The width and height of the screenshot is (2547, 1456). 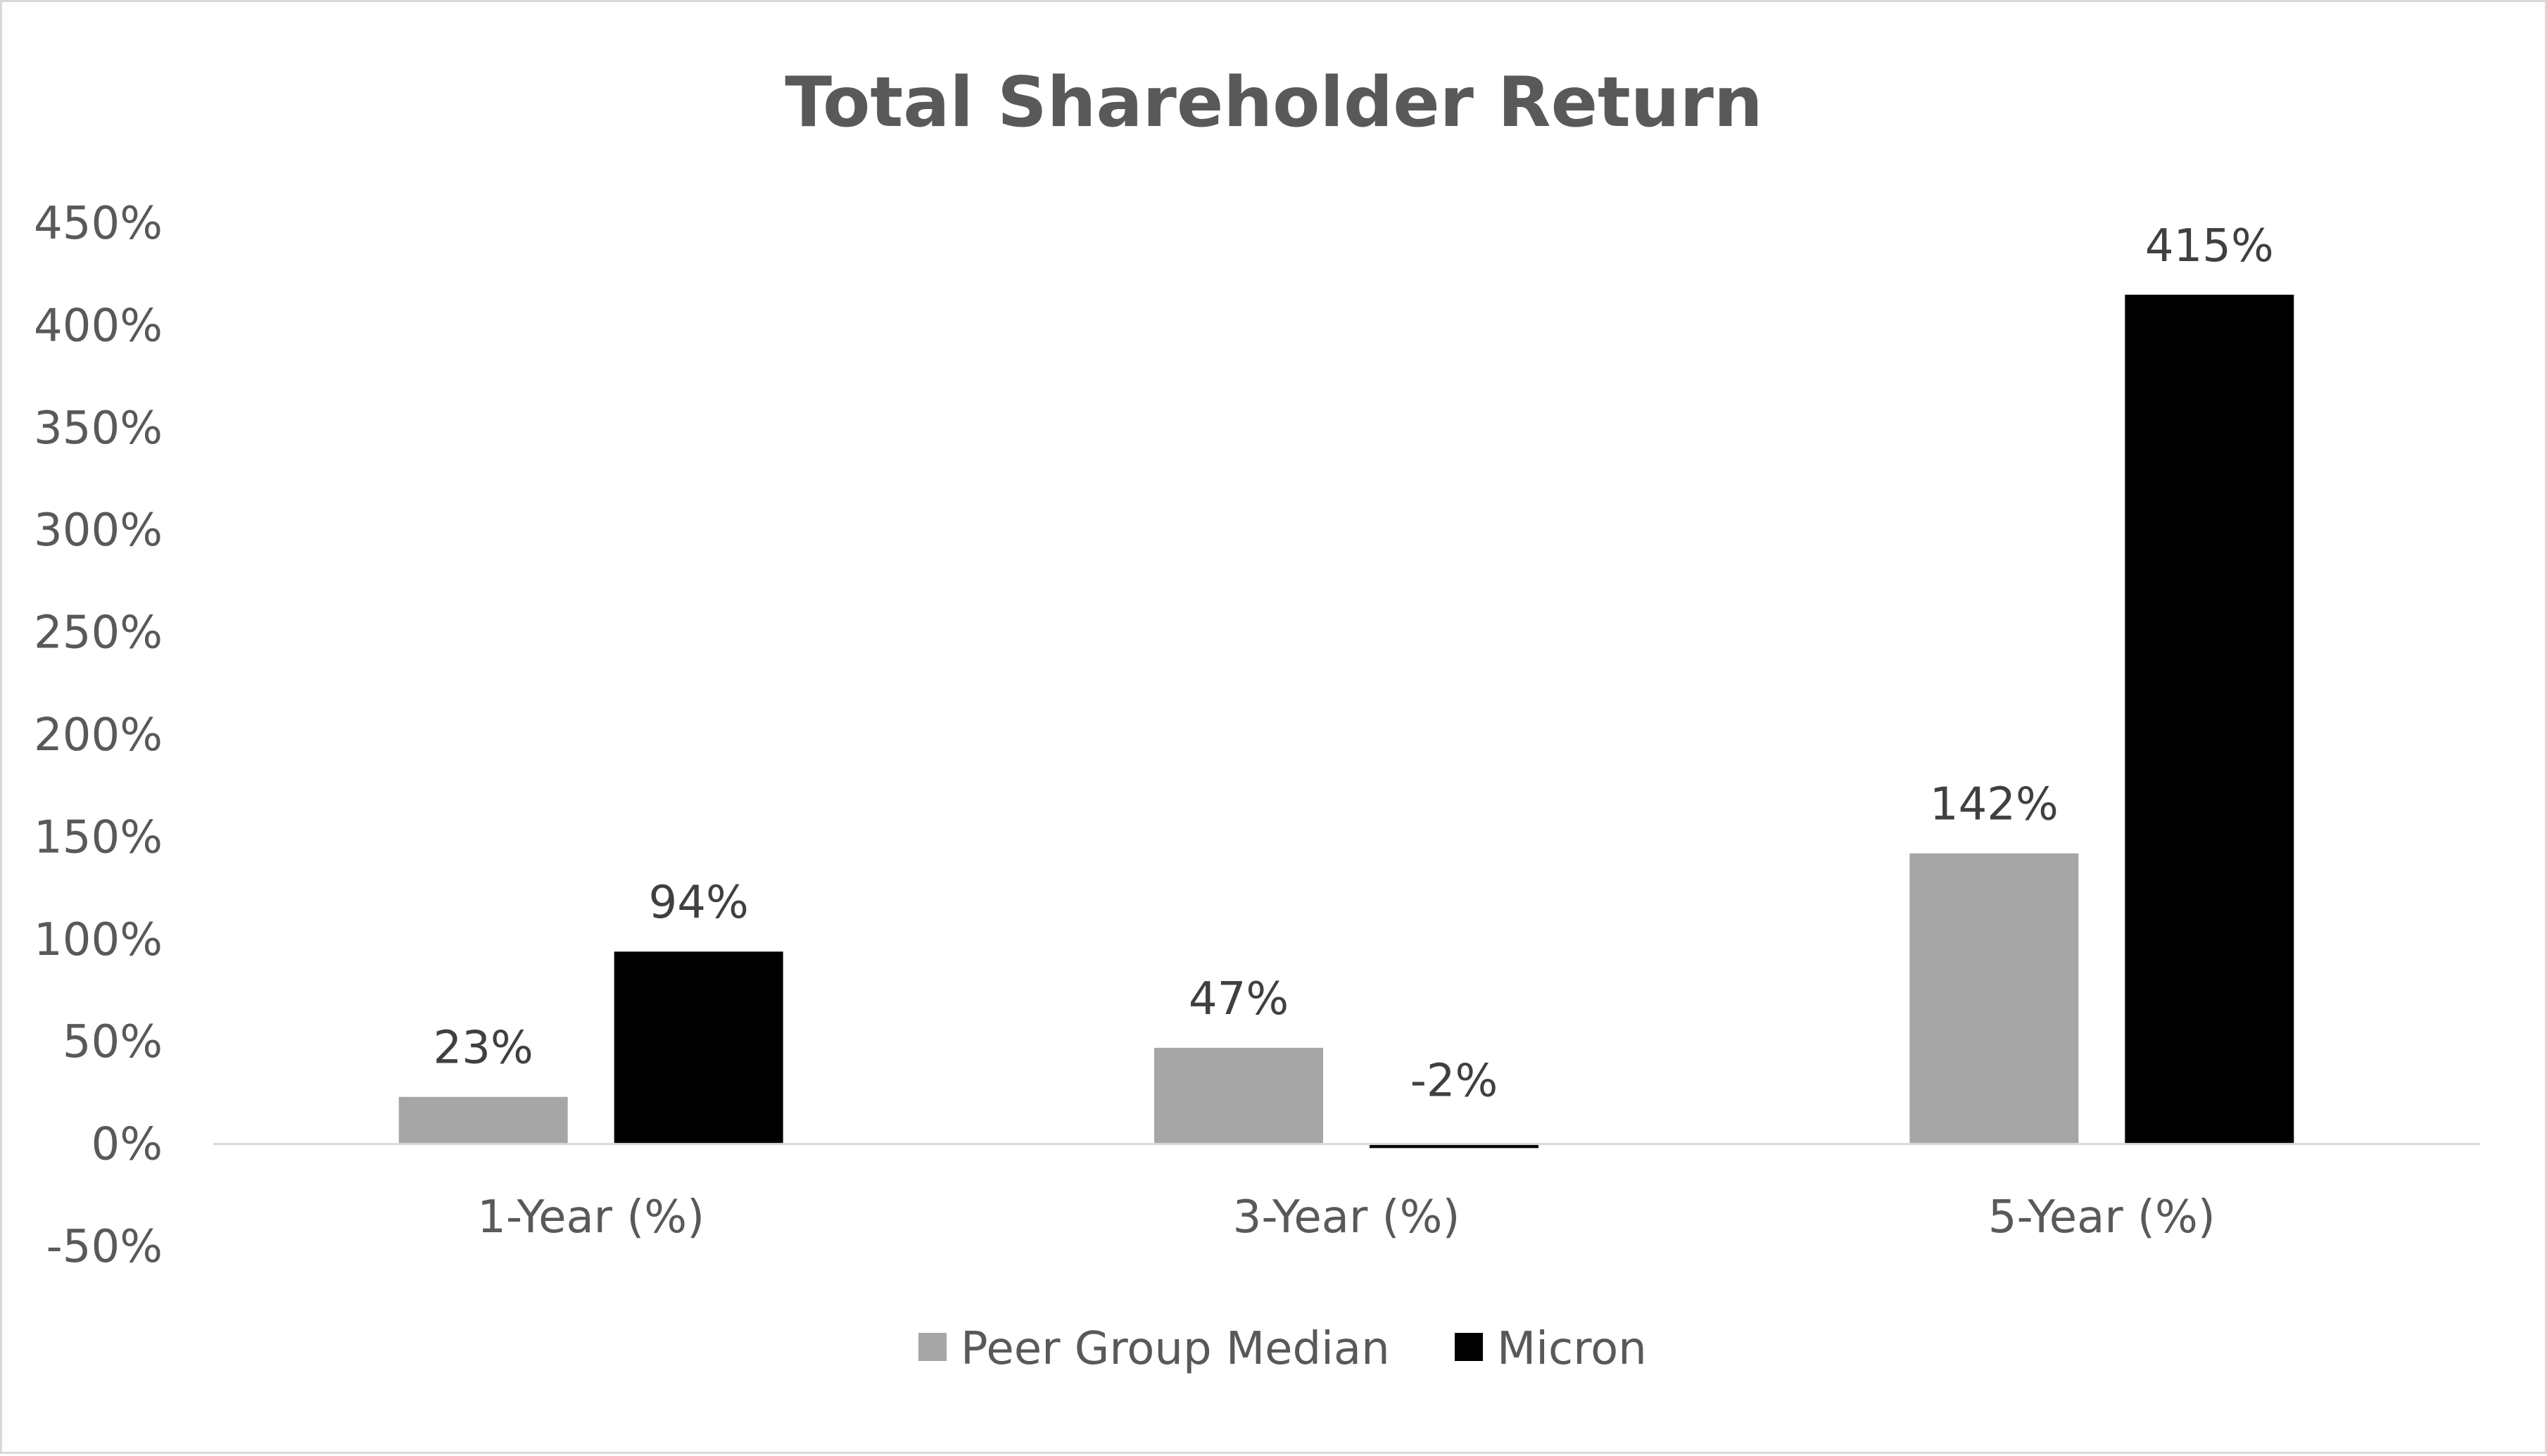 I want to click on y-tick-label: -50%, so click(x=105, y=1247).